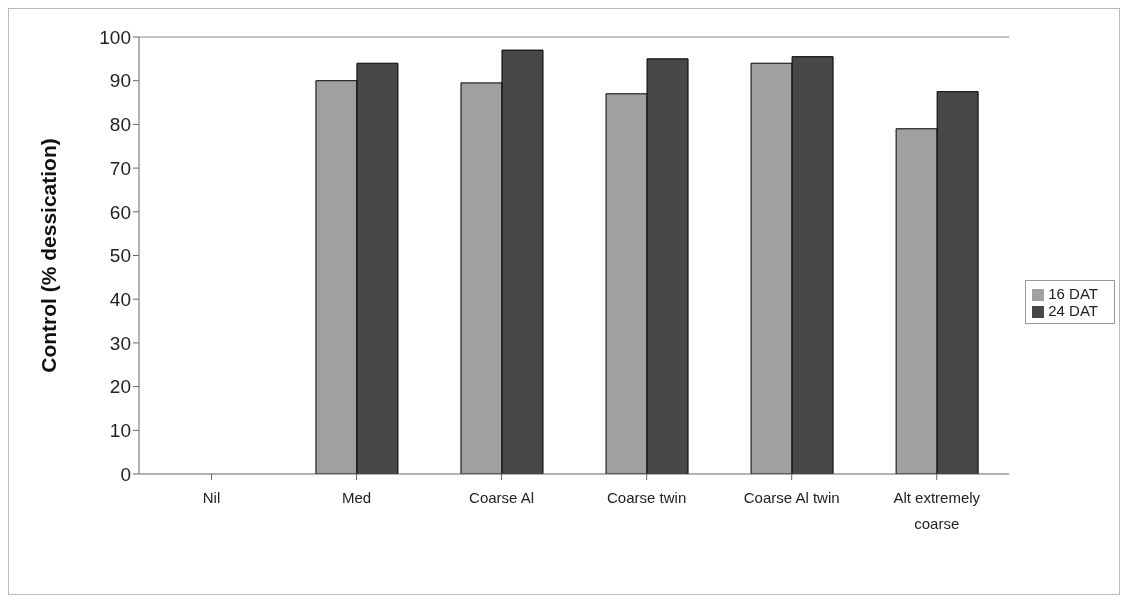 This screenshot has height=603, width=1129. What do you see at coordinates (115, 37) in the screenshot?
I see `y-tick-label: 100` at bounding box center [115, 37].